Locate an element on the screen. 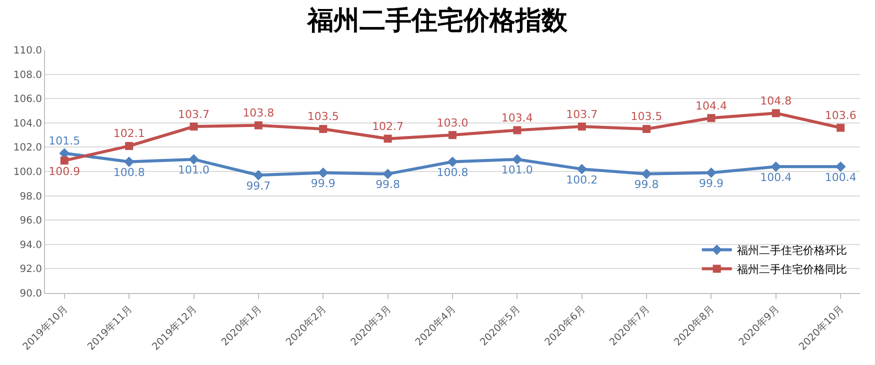  data-label: 99.7 is located at coordinates (258, 185).